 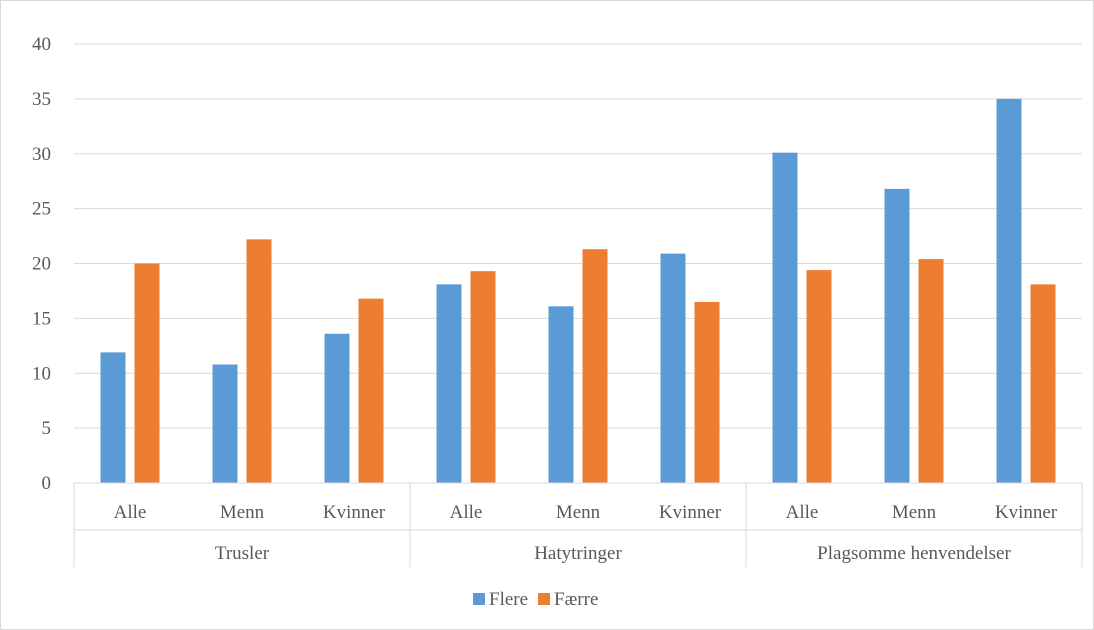 I want to click on x-group-label: Hatytringer, so click(x=578, y=553).